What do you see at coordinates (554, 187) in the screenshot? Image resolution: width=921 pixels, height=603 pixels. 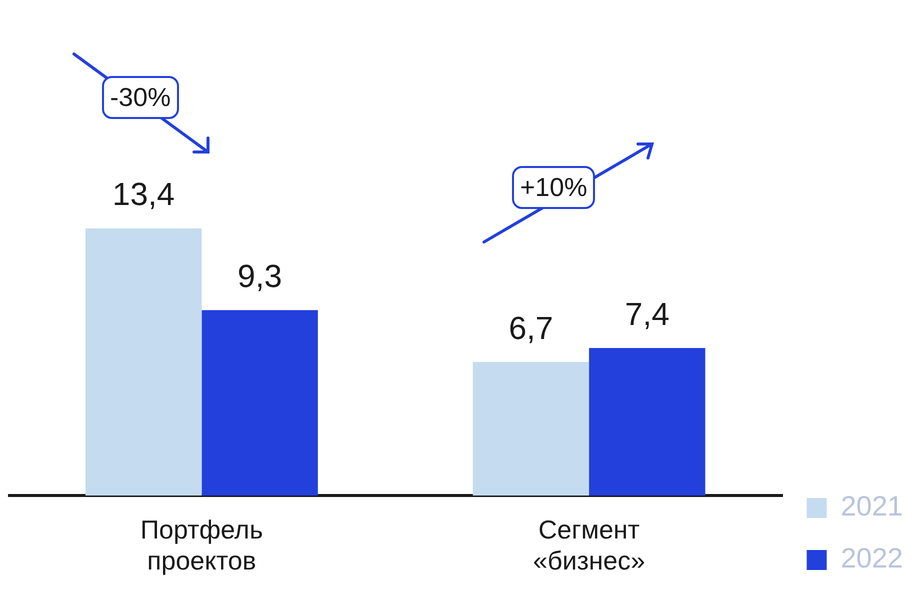 I see `text: +10%` at bounding box center [554, 187].